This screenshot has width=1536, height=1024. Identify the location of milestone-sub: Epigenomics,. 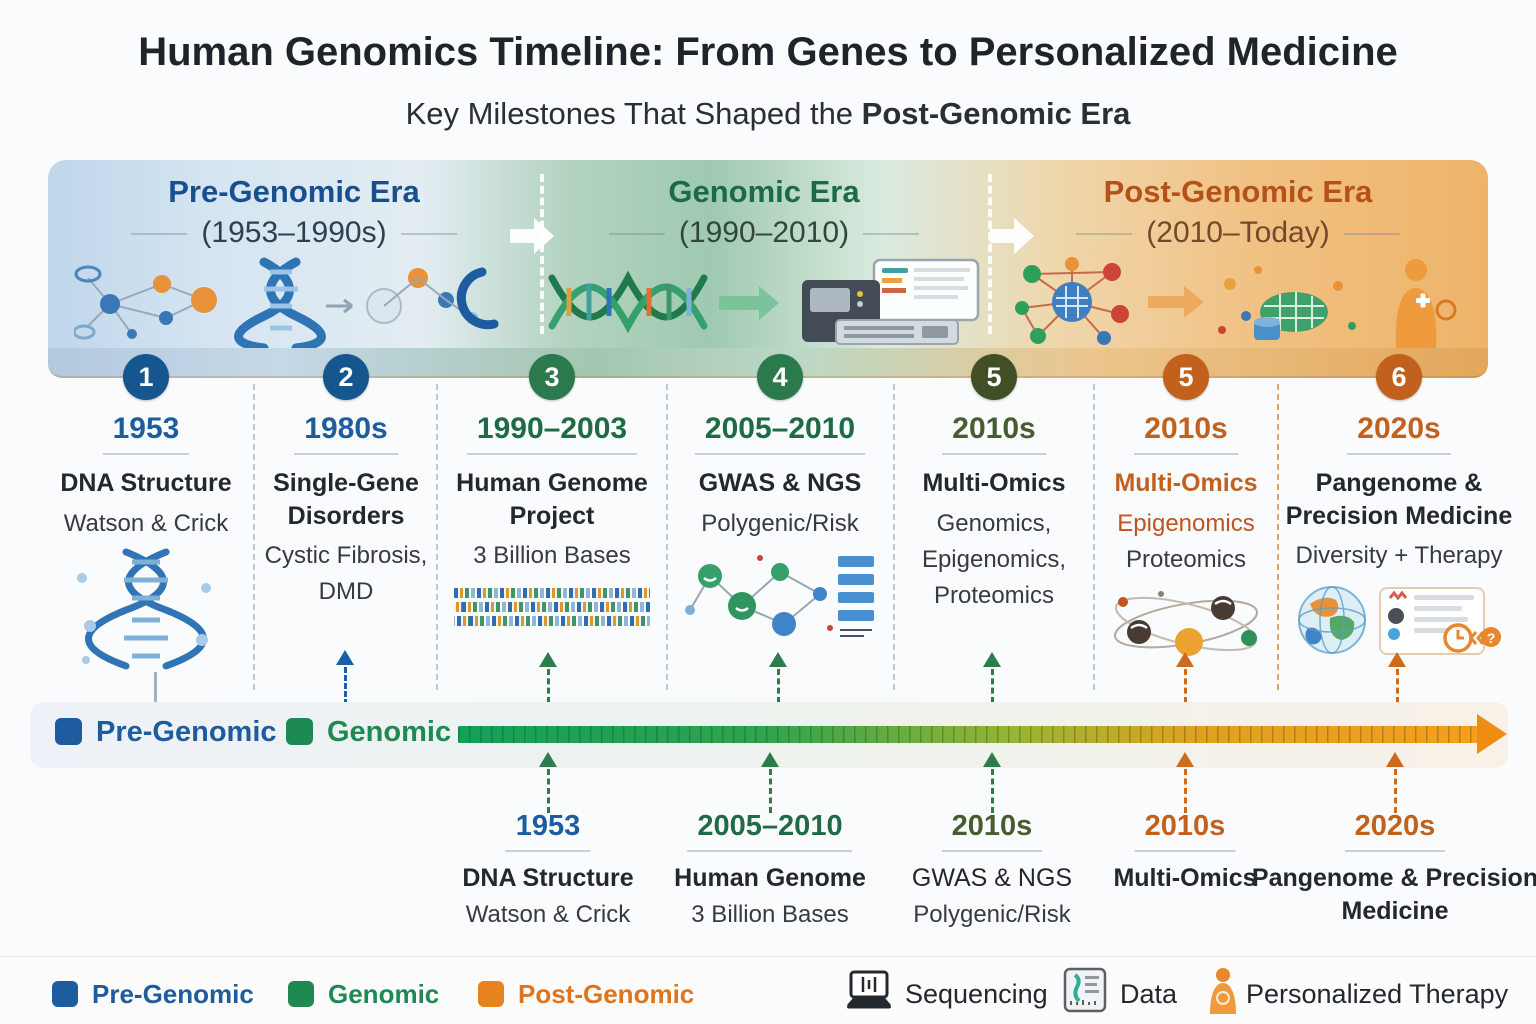
(994, 559).